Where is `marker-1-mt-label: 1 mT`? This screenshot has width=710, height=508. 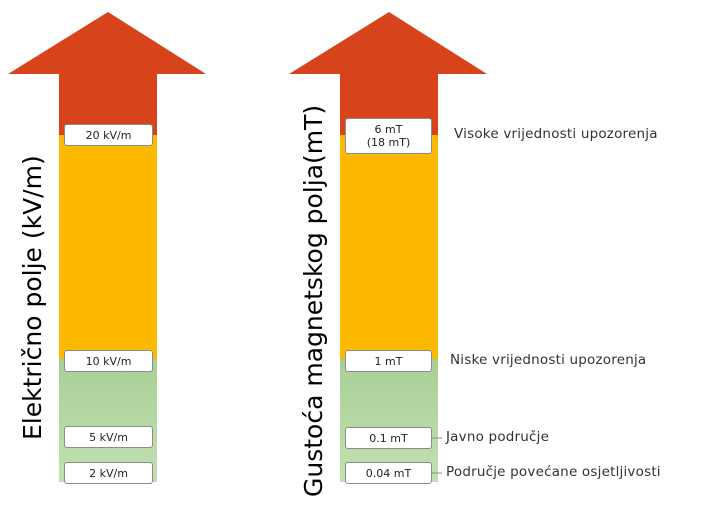
marker-1-mt-label: 1 mT is located at coordinates (388, 361).